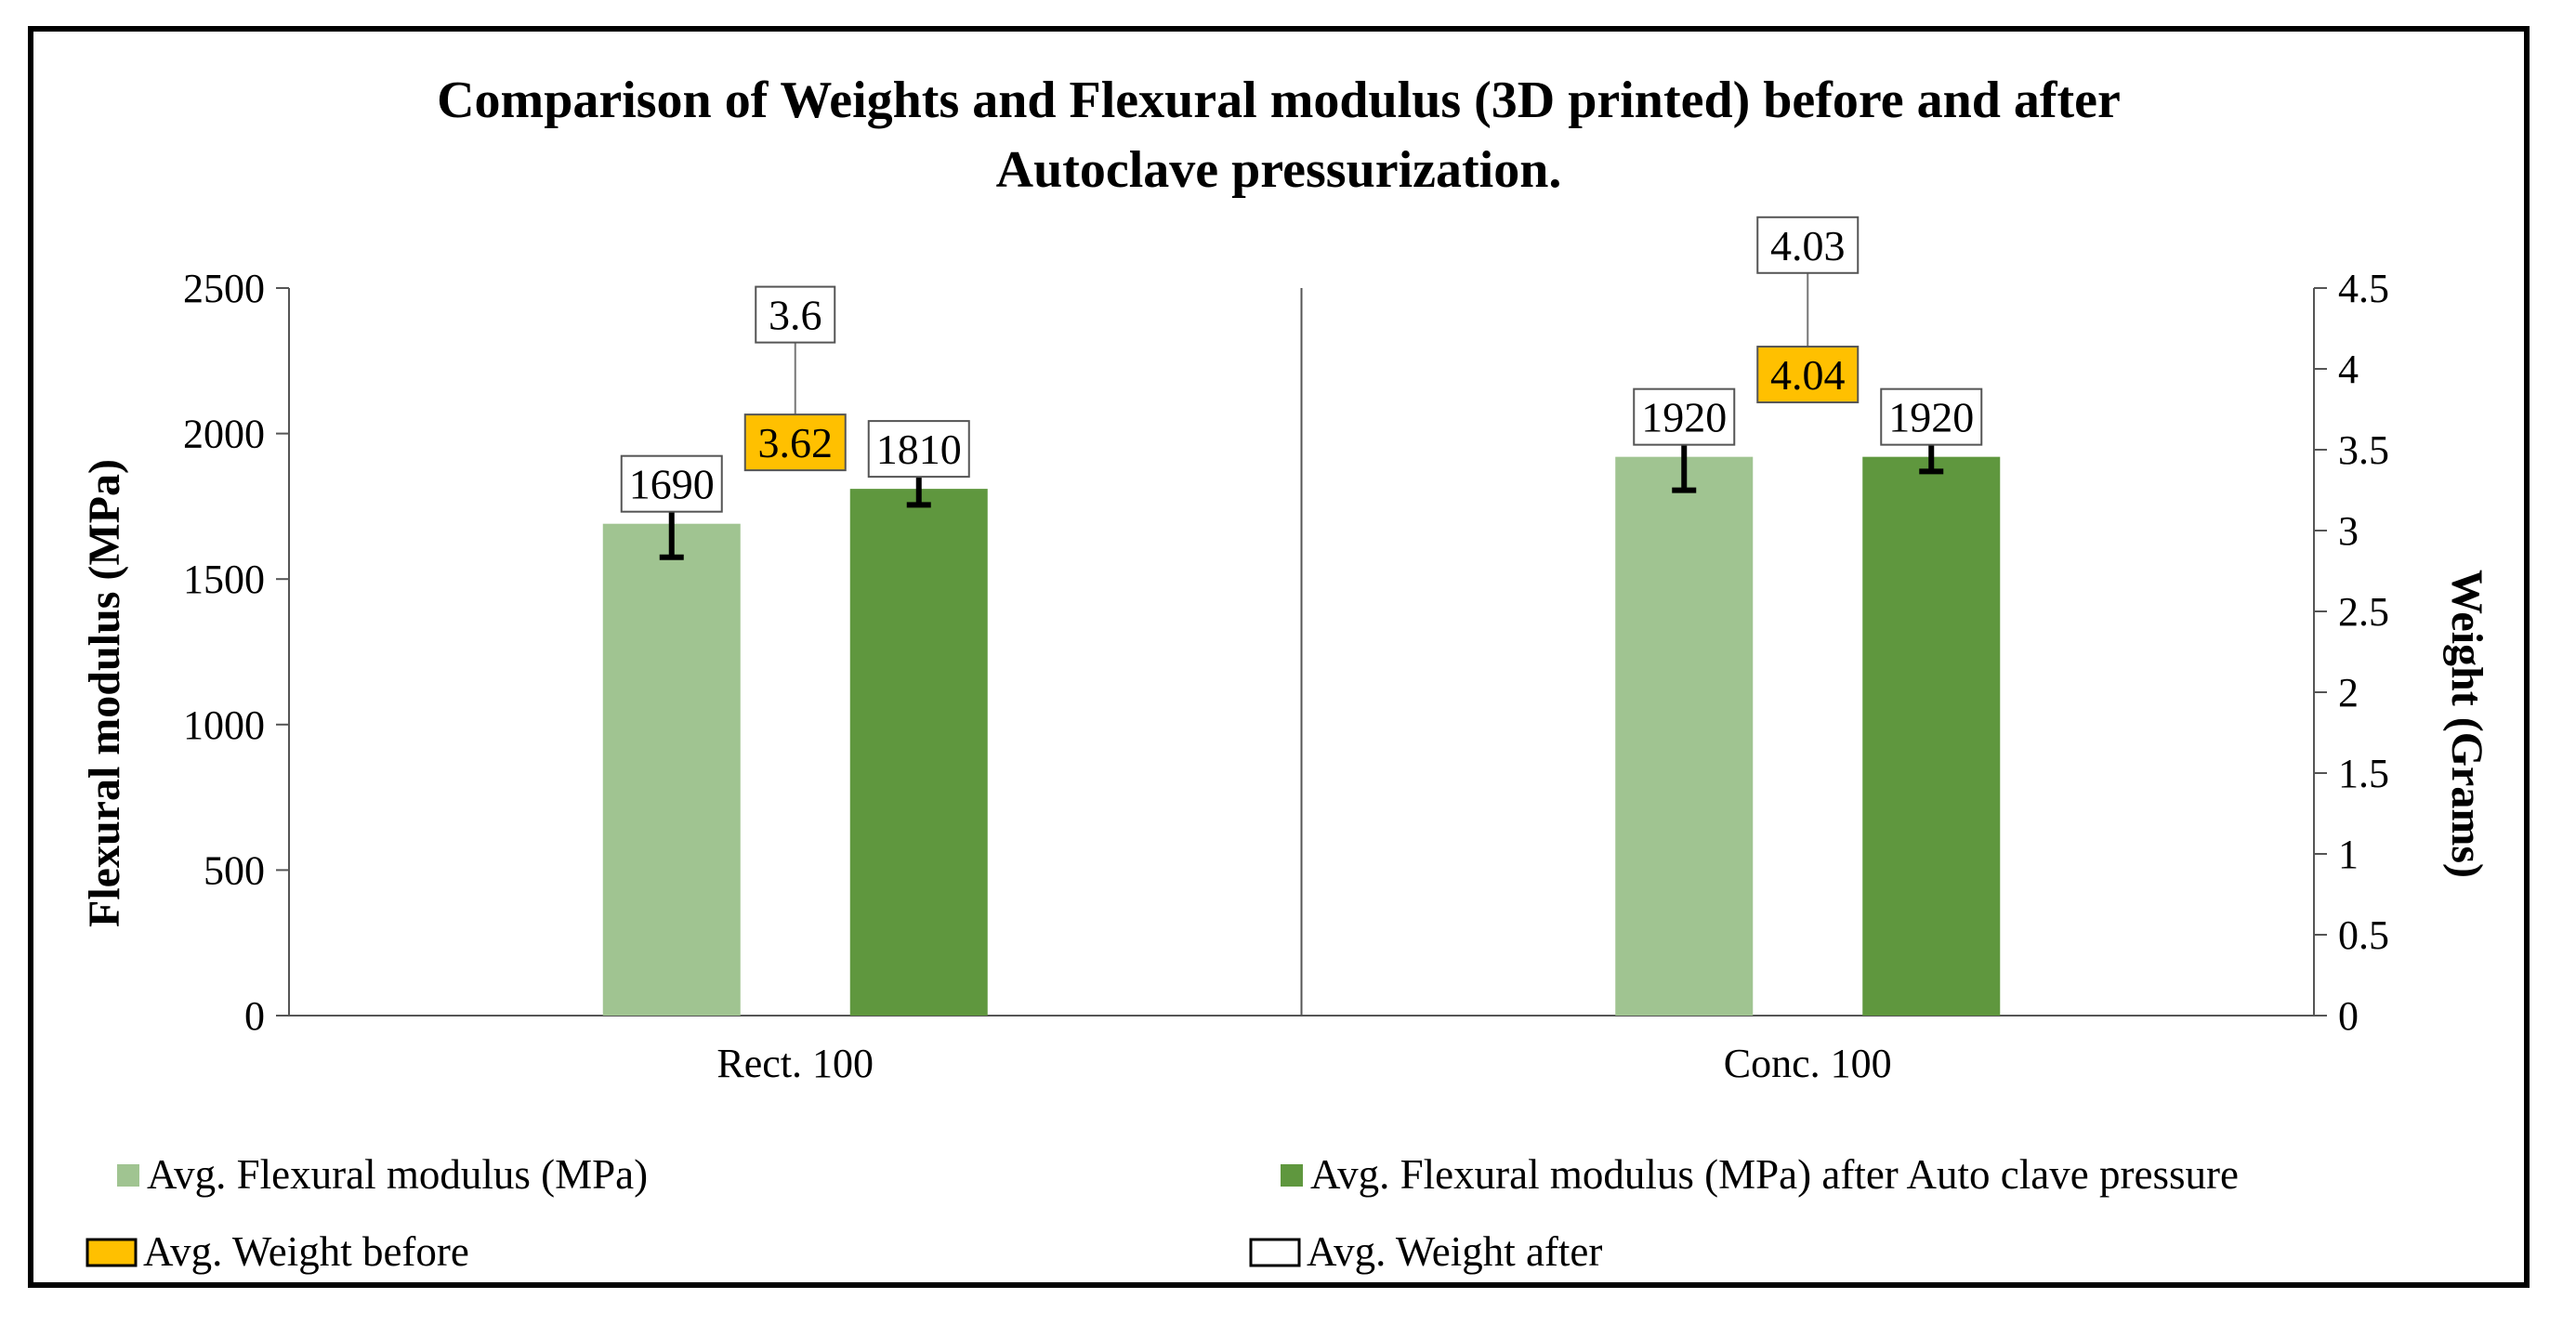  Describe the element at coordinates (2363, 935) in the screenshot. I see `y2-tick-label: 0.5` at that location.